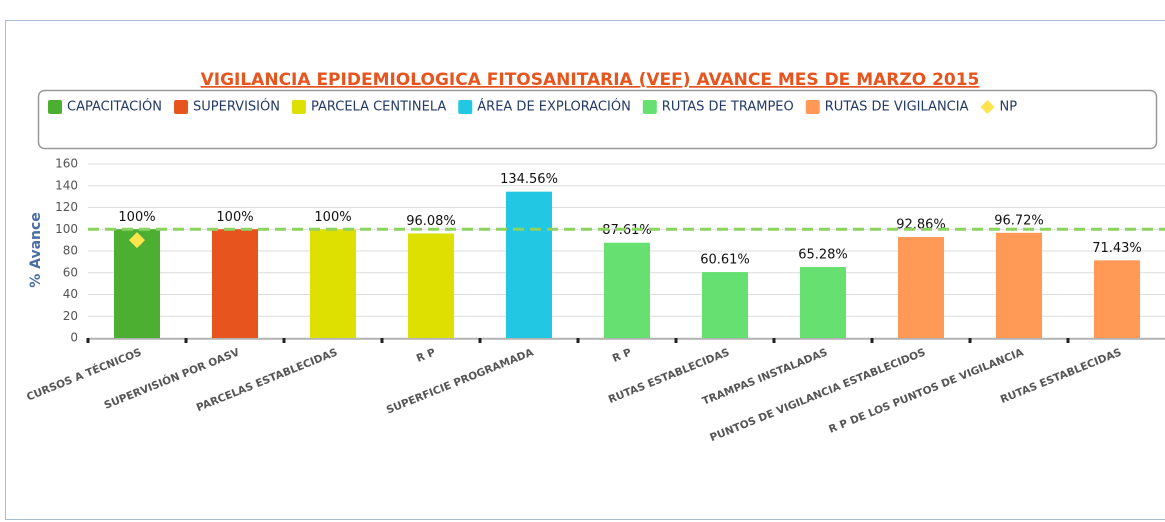 The width and height of the screenshot is (1165, 522). What do you see at coordinates (114, 107) in the screenshot?
I see `legend-label: CAPACITACIÓN` at bounding box center [114, 107].